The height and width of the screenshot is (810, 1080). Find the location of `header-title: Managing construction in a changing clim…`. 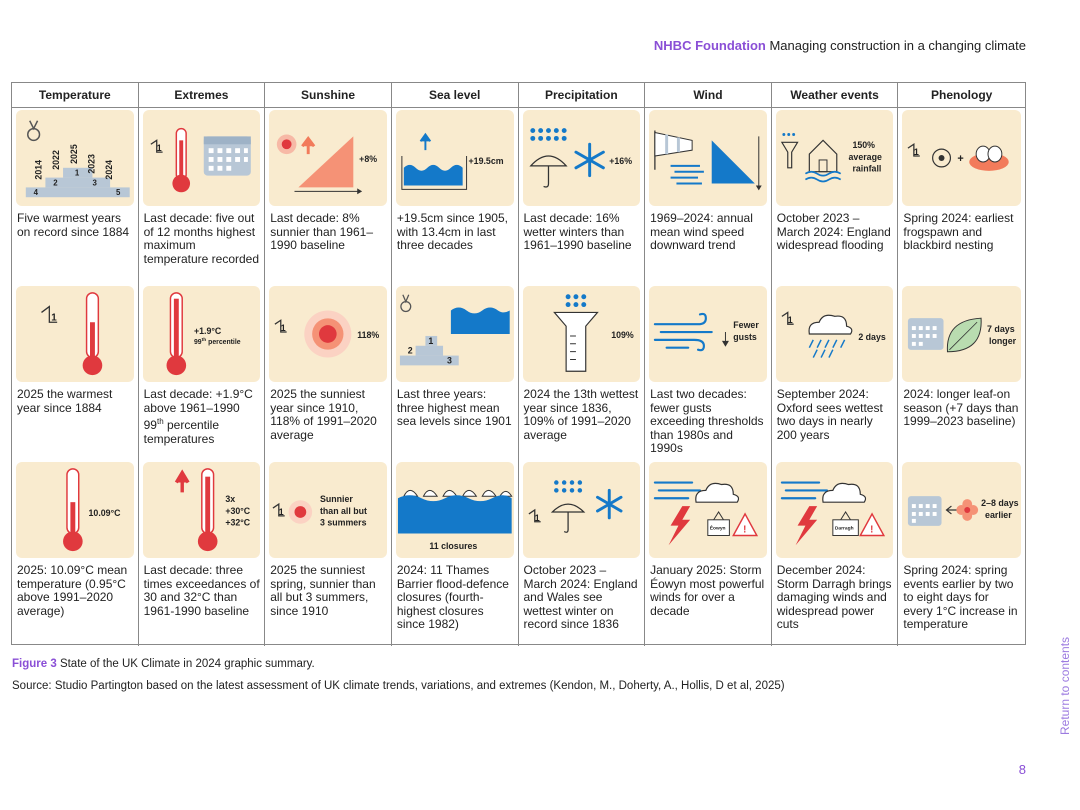

header-title: Managing construction in a changing clim… is located at coordinates (897, 45).